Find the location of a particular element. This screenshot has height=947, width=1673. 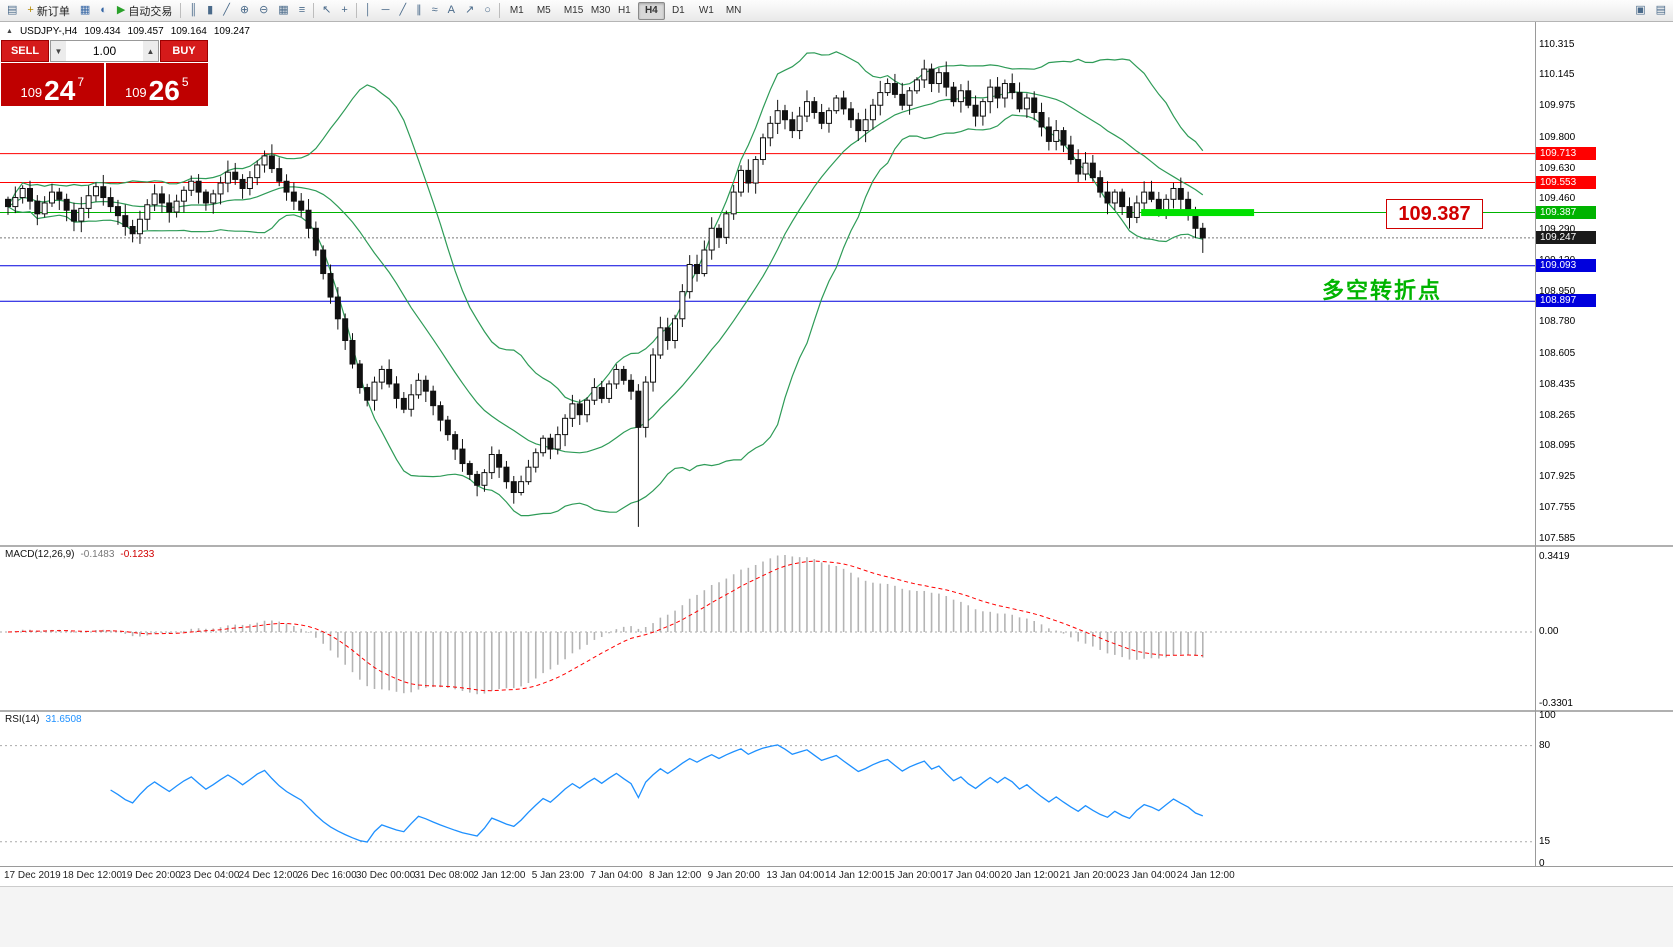

volume-value: 1.00 is located at coordinates (104, 51).